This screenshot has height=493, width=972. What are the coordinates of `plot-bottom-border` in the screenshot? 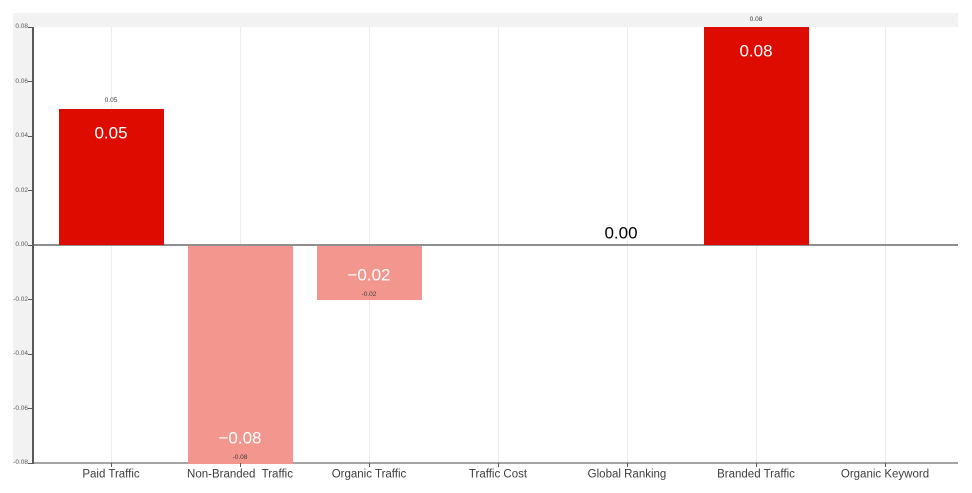 It's located at (495, 463).